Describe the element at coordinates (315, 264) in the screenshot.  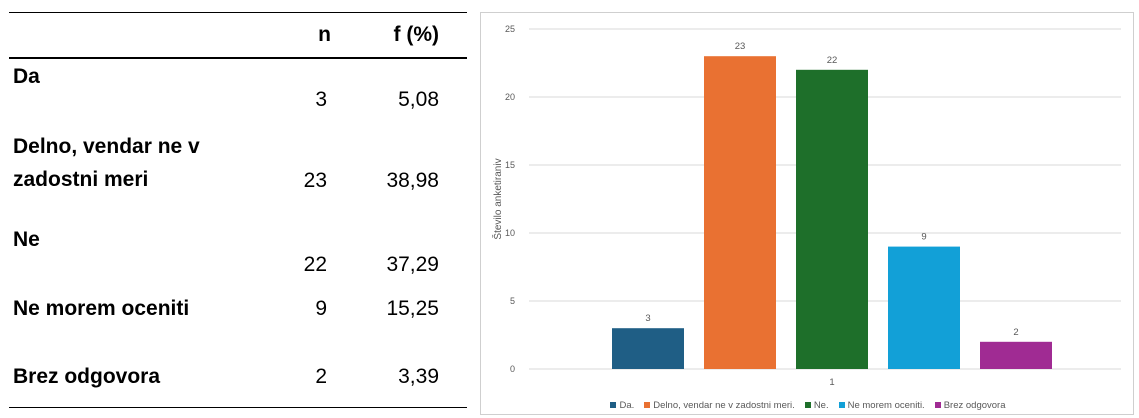
I see `row-n-ne: 22` at that location.